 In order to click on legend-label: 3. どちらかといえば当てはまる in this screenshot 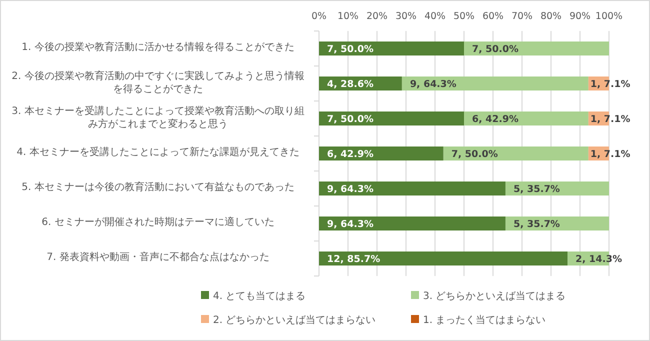, I will do `click(494, 296)`.